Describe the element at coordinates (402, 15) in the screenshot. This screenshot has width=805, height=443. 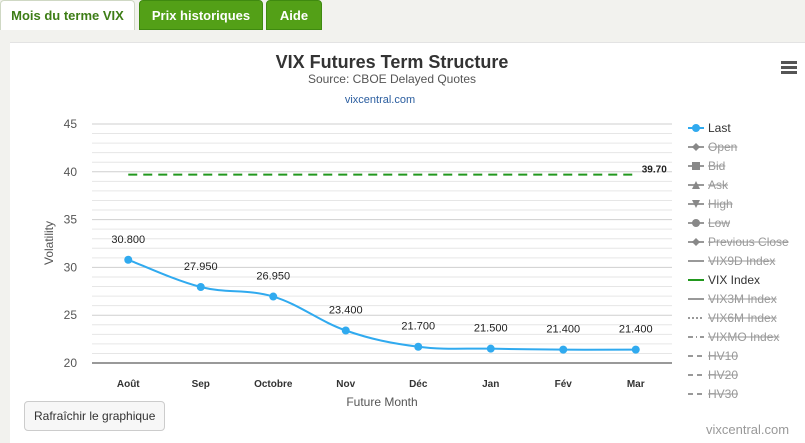
I see `tab-bar: Mois du terme VIX Prix historiques Aide` at that location.